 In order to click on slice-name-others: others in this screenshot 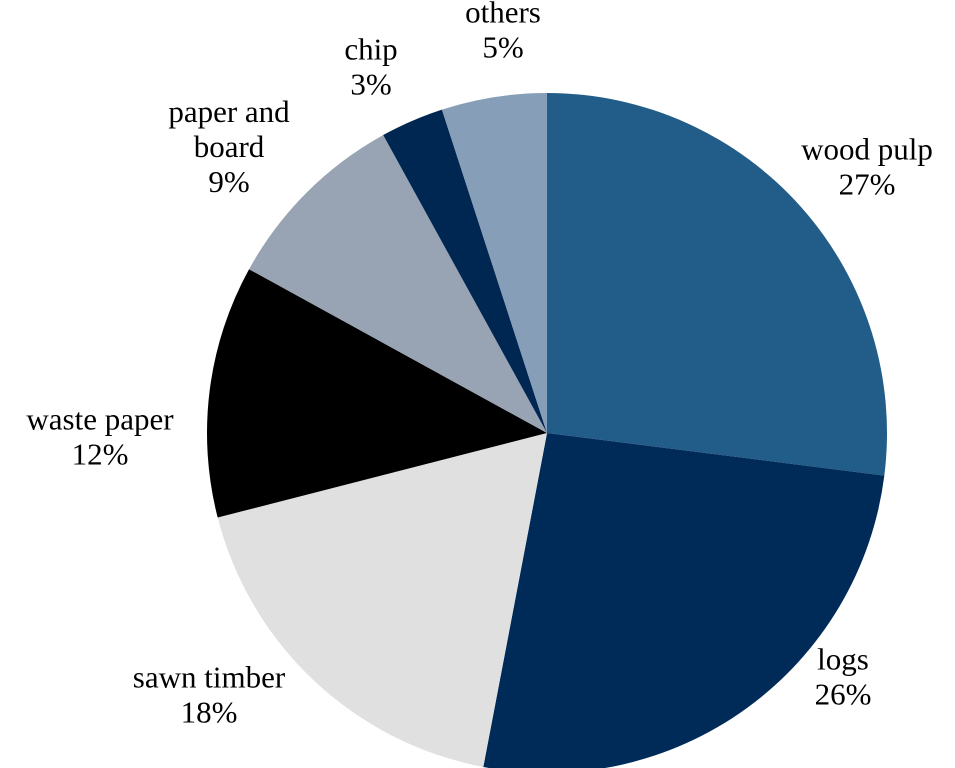, I will do `click(503, 15)`.